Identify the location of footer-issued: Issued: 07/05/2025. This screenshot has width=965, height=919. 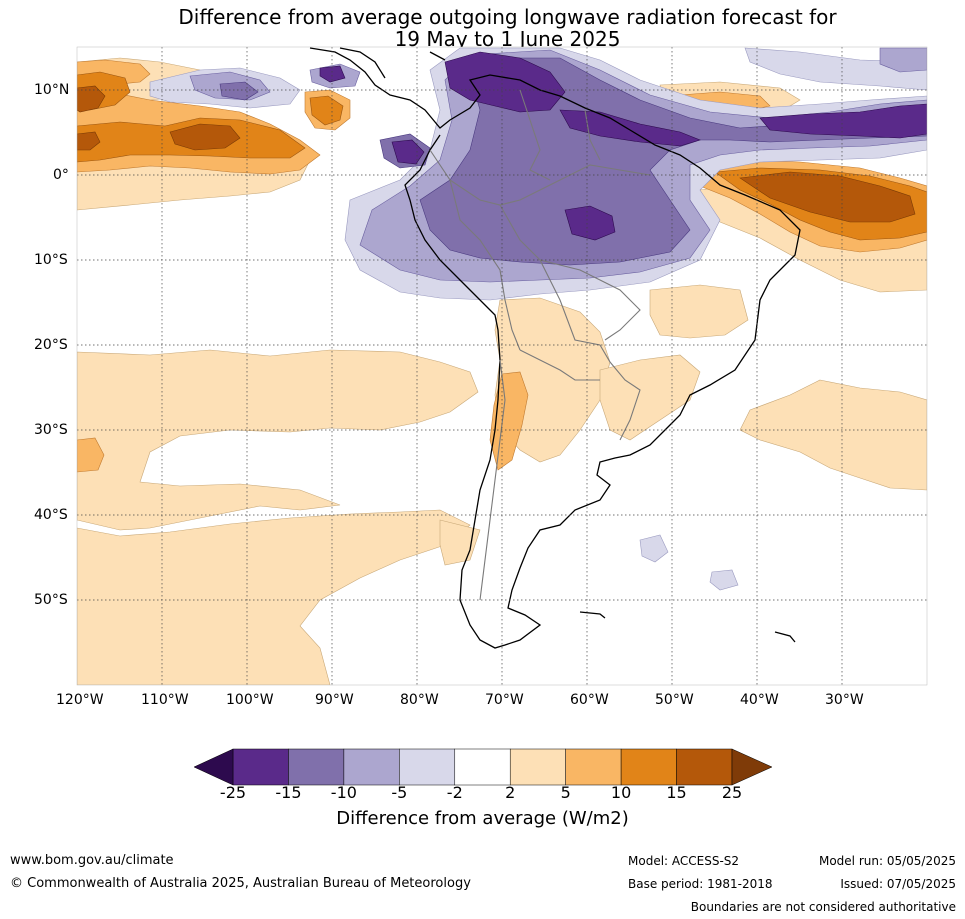
(898, 884).